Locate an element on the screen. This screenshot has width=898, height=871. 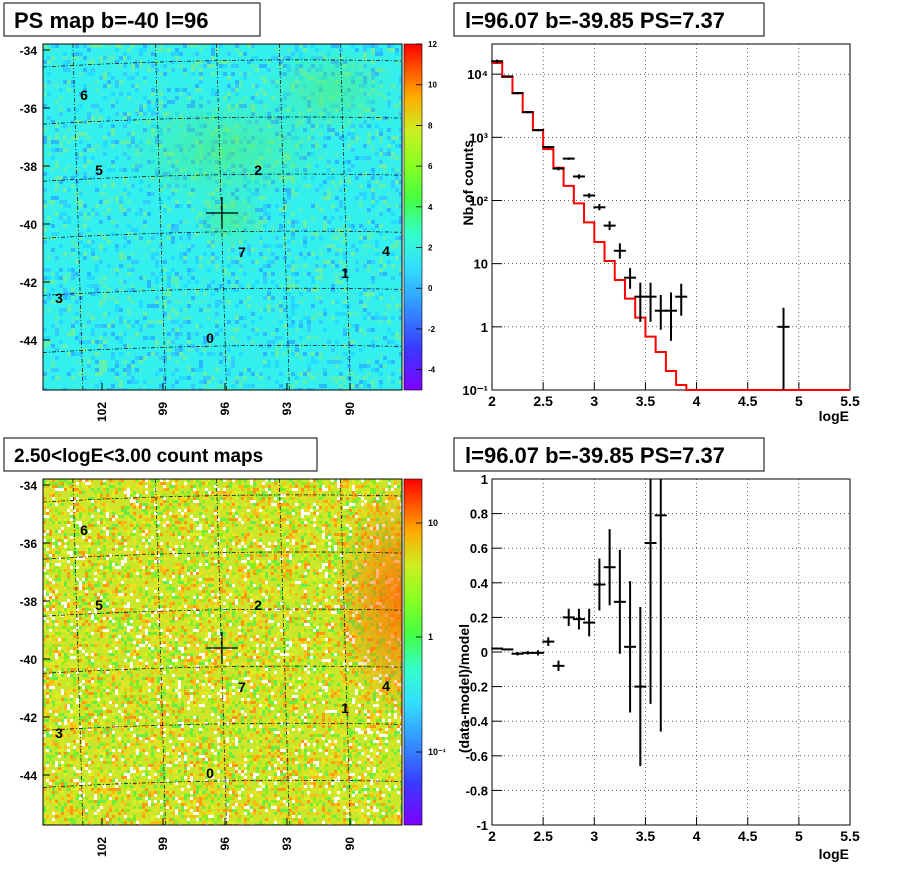
source-label: 4 is located at coordinates (386, 251).